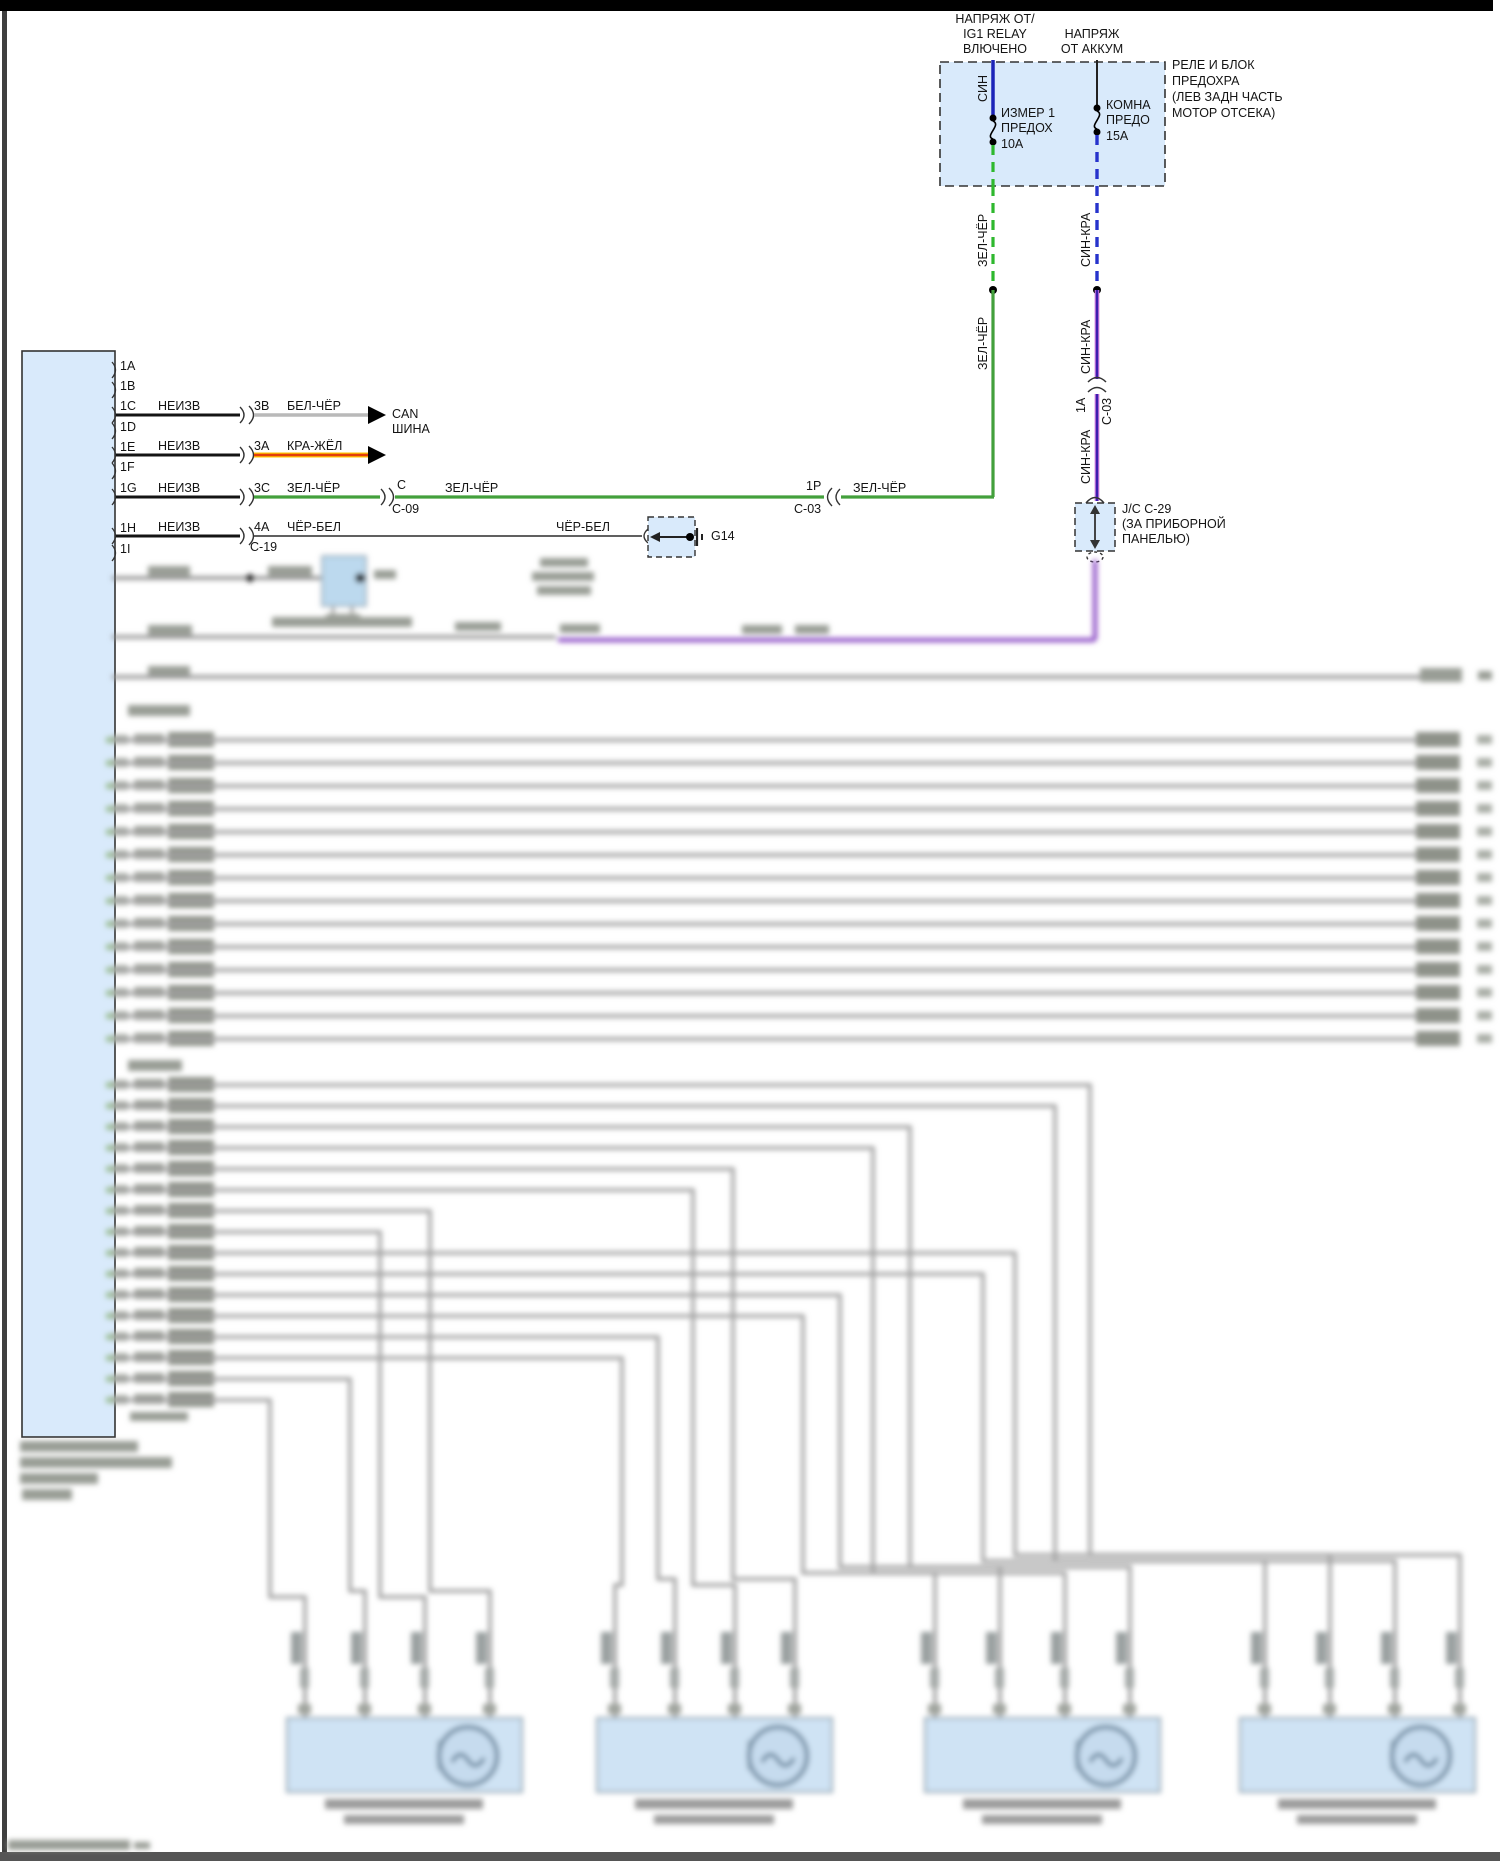  What do you see at coordinates (125, 549) in the screenshot?
I see `pin-1i: 1I` at bounding box center [125, 549].